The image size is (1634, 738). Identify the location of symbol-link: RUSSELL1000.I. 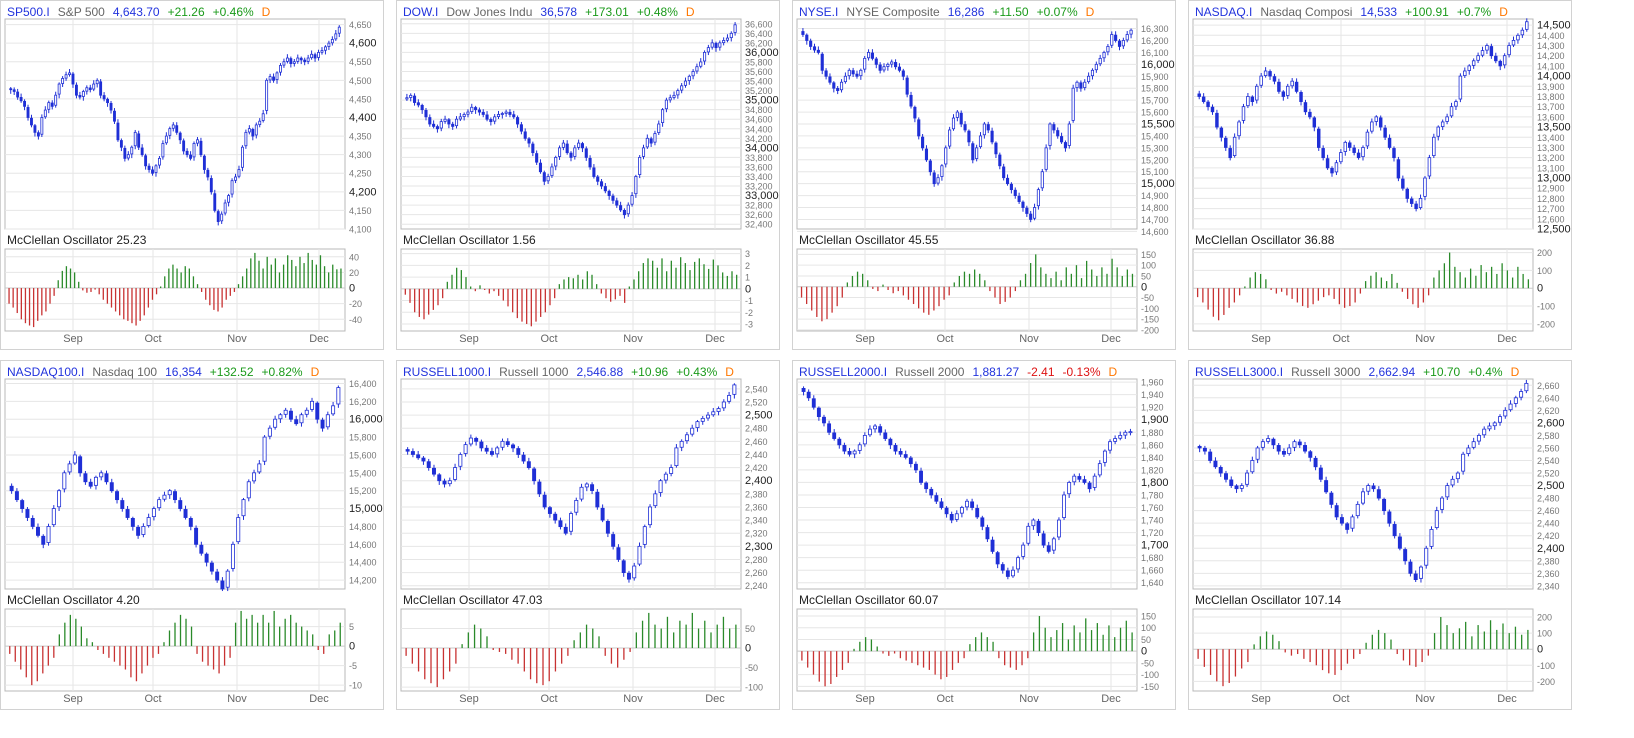
(447, 372).